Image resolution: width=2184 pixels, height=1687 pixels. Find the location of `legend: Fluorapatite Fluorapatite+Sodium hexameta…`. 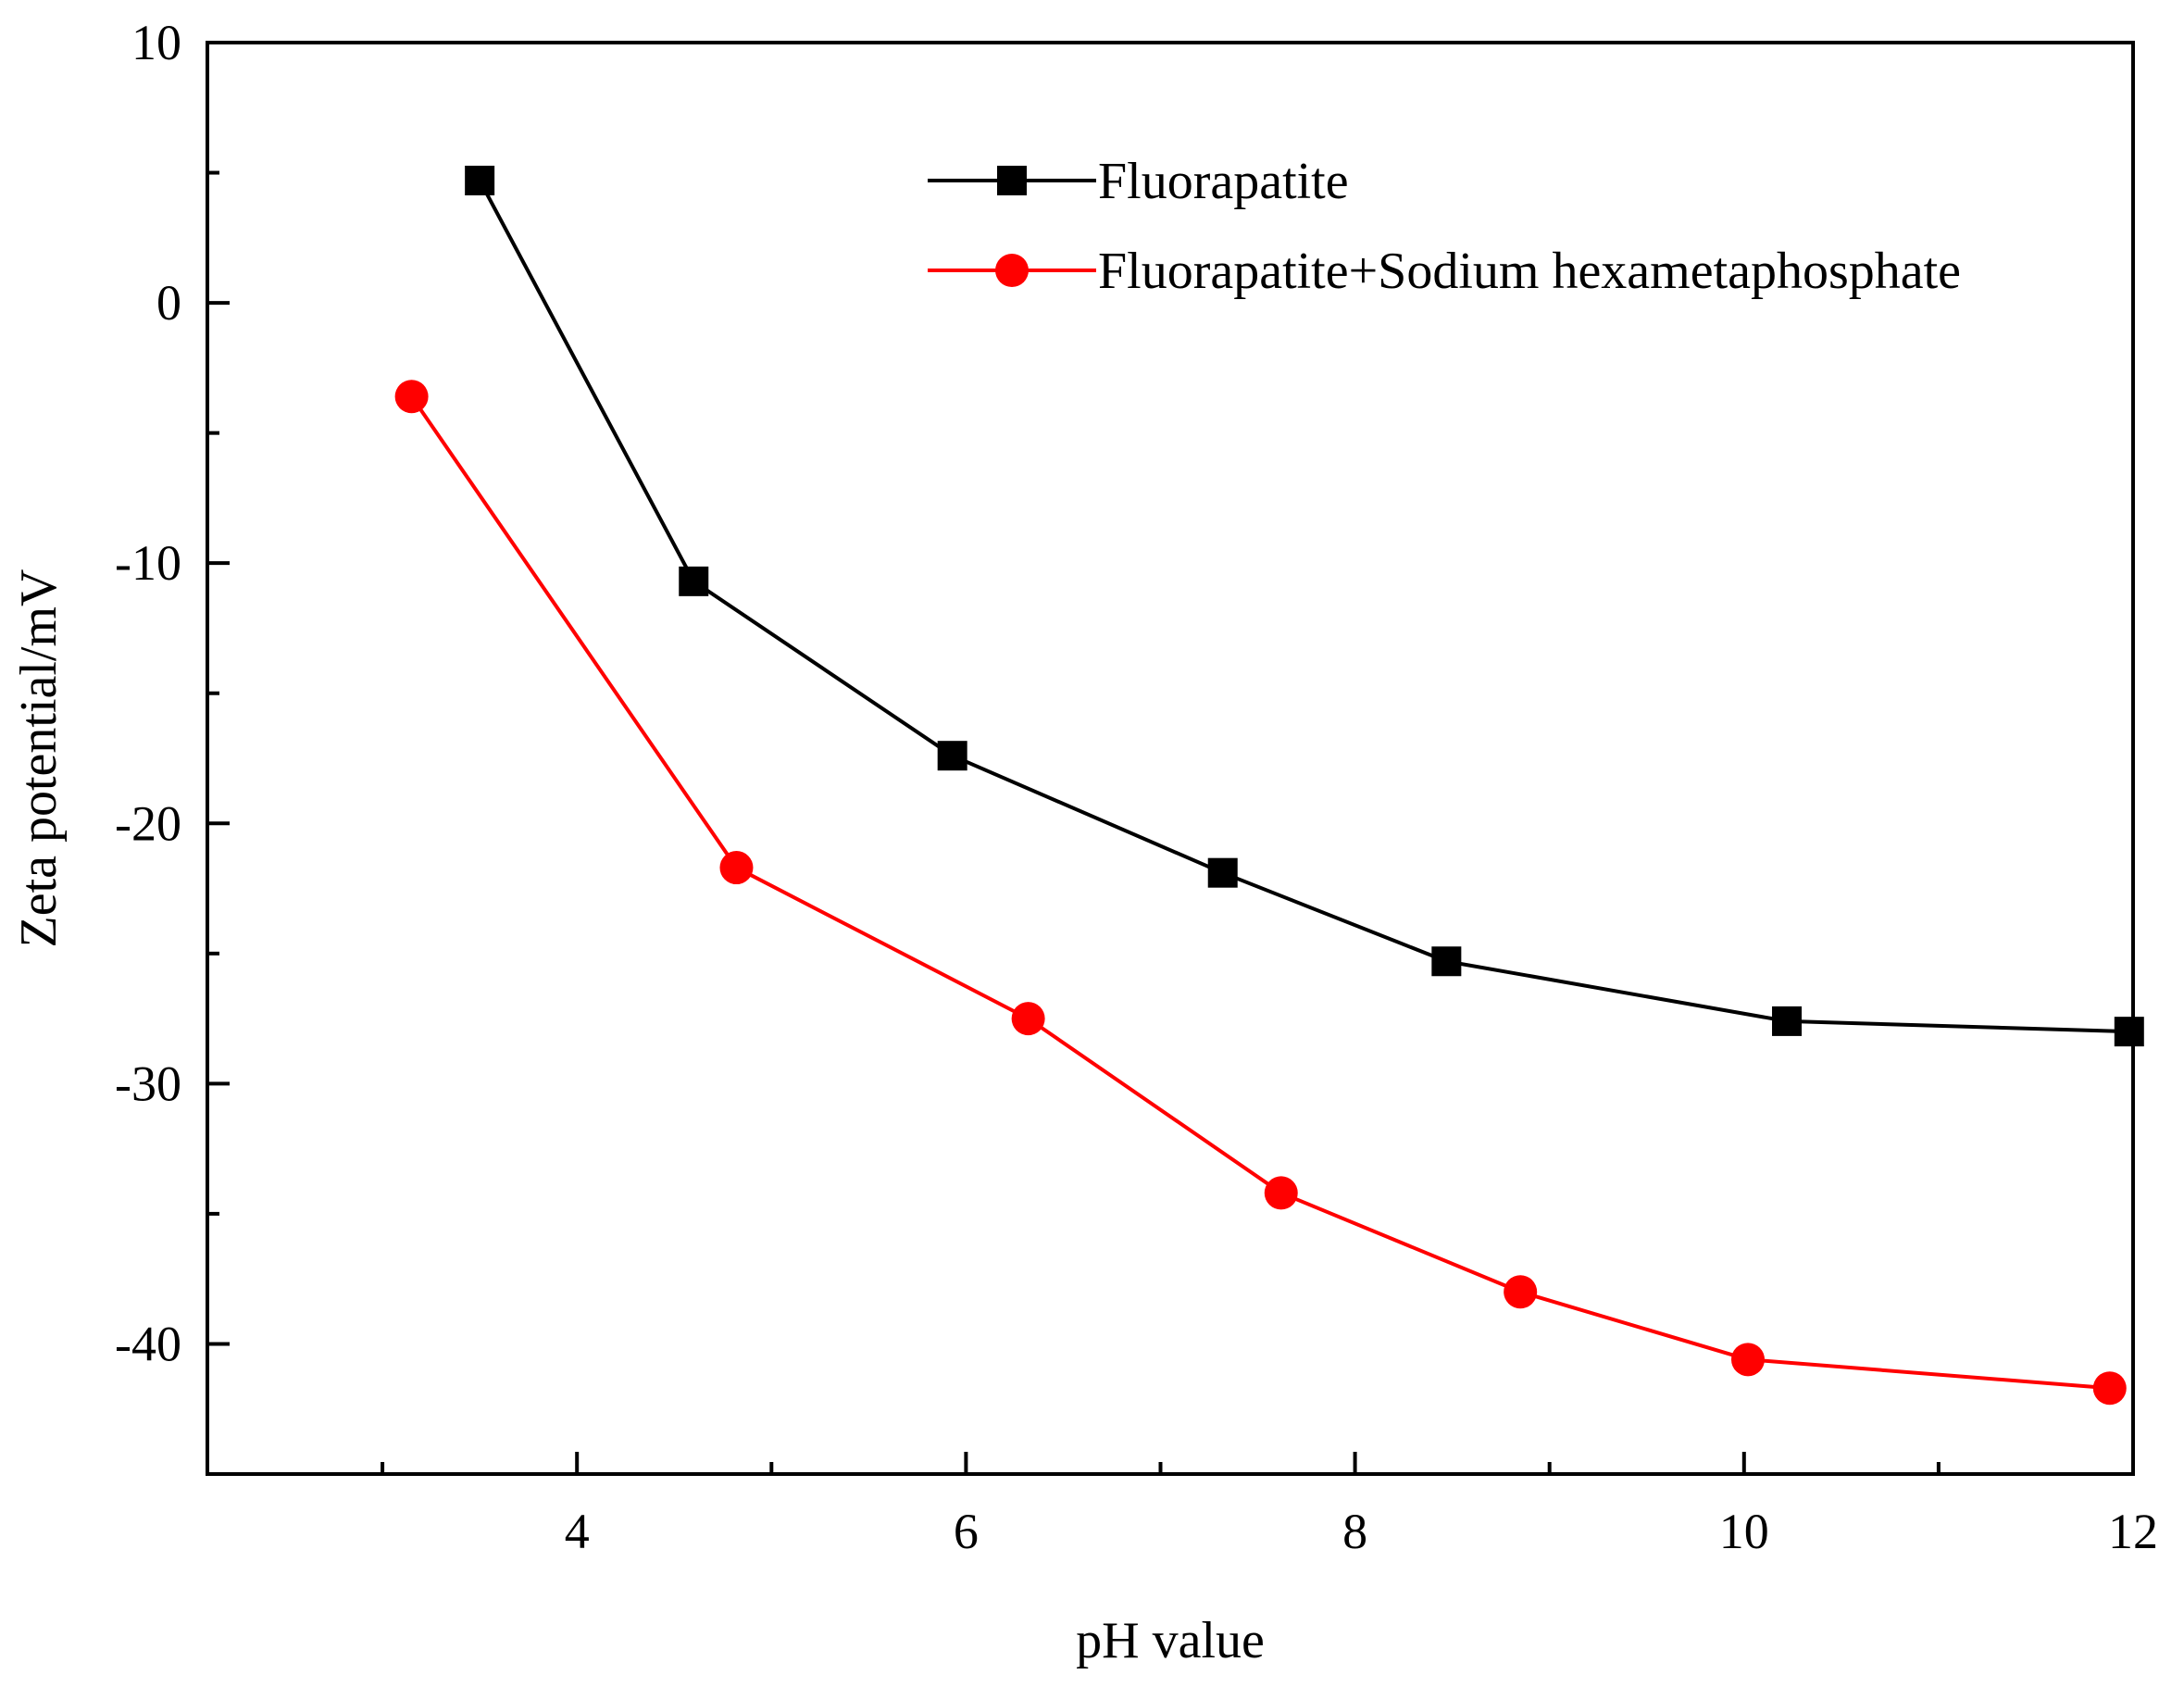

legend: Fluorapatite Fluorapatite+Sodium hexameta… is located at coordinates (1444, 226).